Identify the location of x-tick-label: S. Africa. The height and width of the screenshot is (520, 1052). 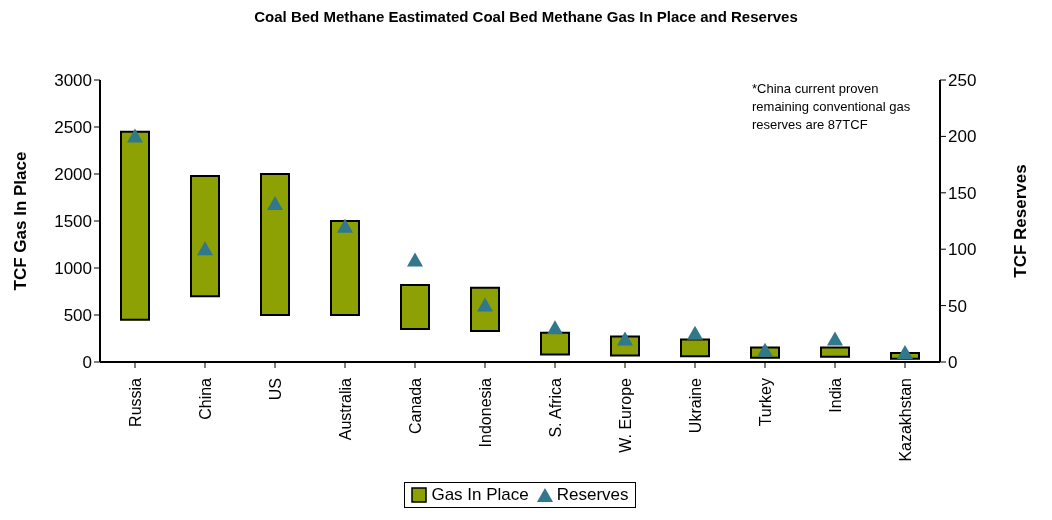
(555, 407).